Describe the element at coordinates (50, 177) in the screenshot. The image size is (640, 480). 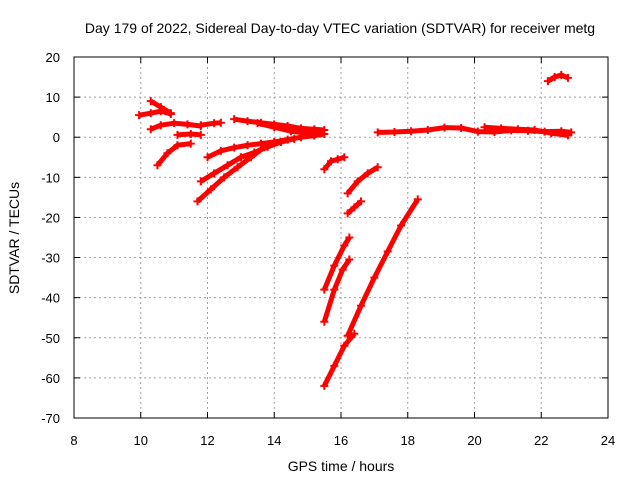
I see `y-tick-label: -10` at that location.